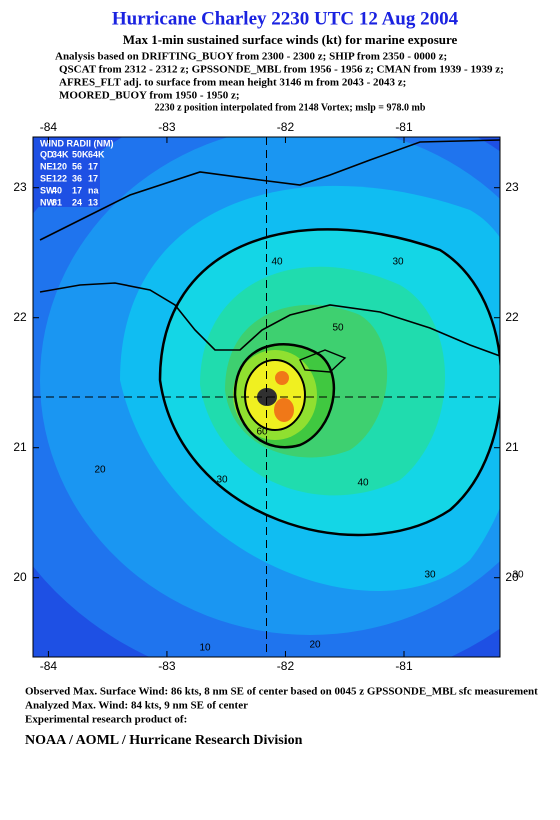 Image resolution: width=560 pixels, height=820 pixels. I want to click on wind-radii-header: 34K, so click(60, 154).